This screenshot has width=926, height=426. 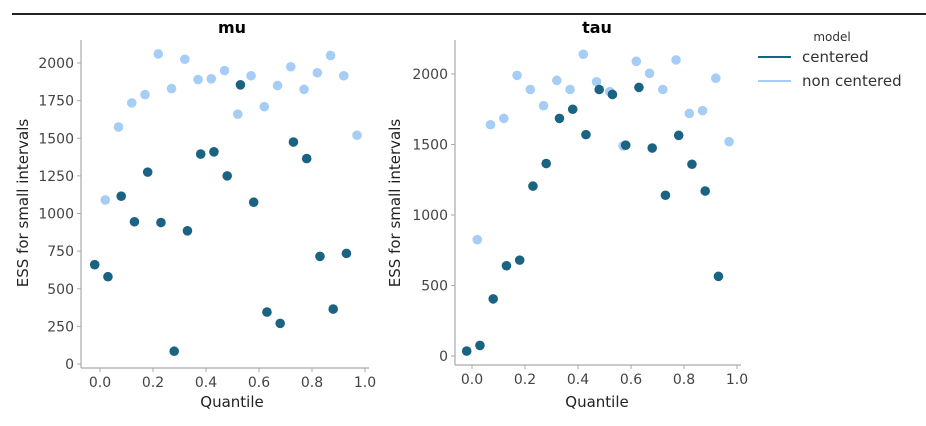 What do you see at coordinates (469, 14) in the screenshot?
I see `top-border-line` at bounding box center [469, 14].